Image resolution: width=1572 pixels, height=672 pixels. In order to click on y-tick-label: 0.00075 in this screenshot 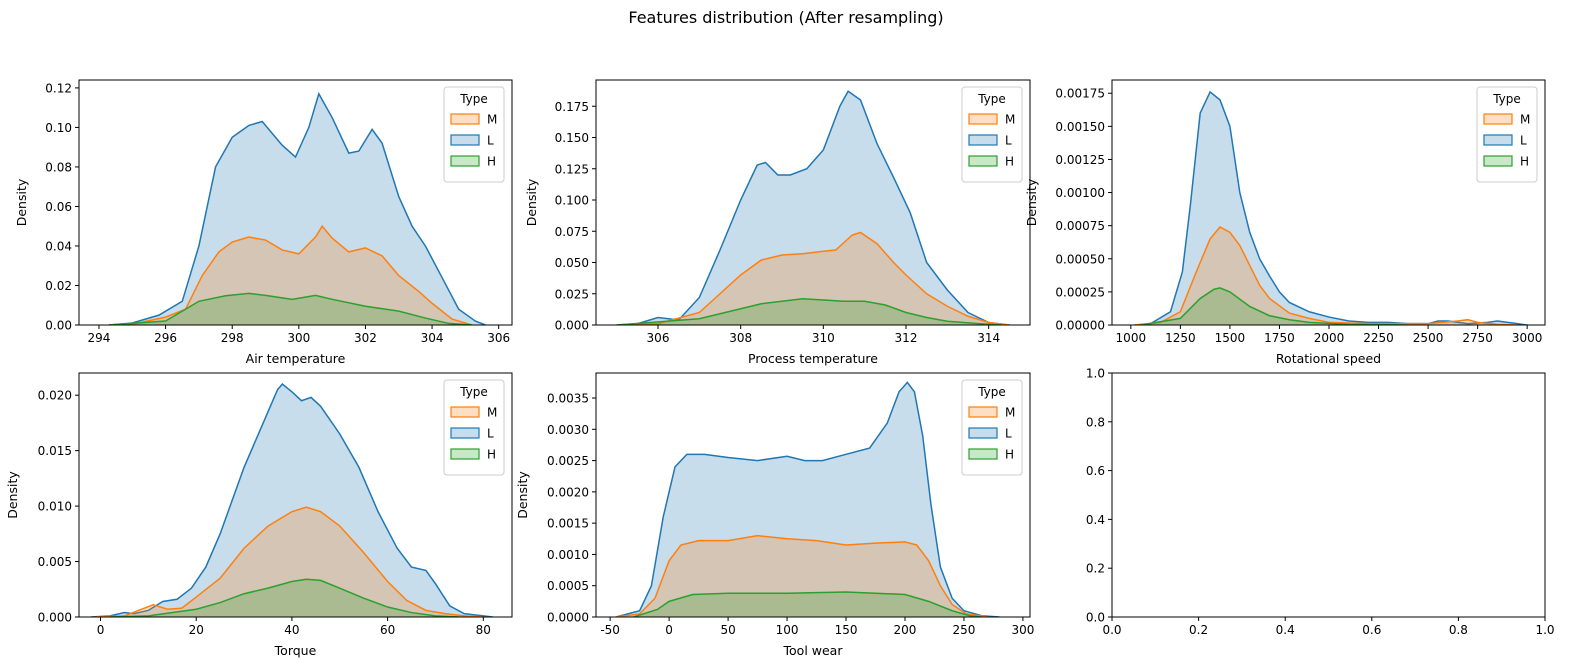, I will do `click(1080, 226)`.